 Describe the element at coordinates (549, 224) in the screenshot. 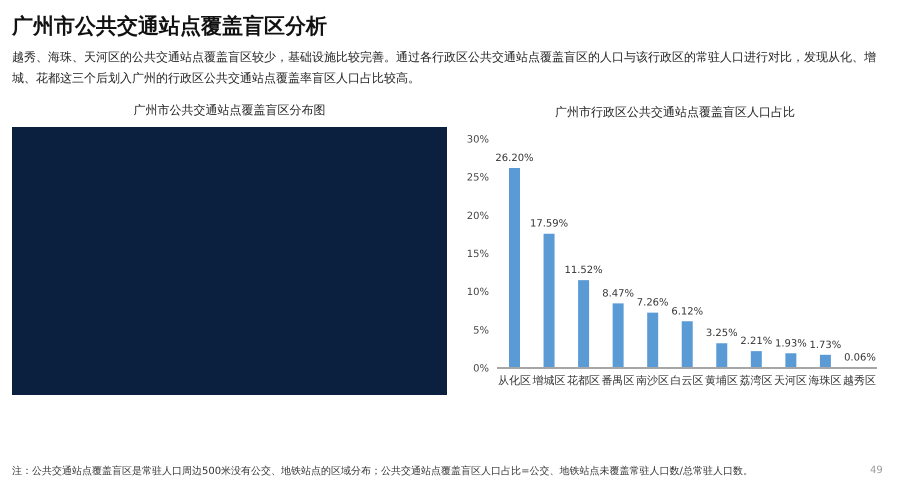

I see `data-label: 17.59%` at that location.